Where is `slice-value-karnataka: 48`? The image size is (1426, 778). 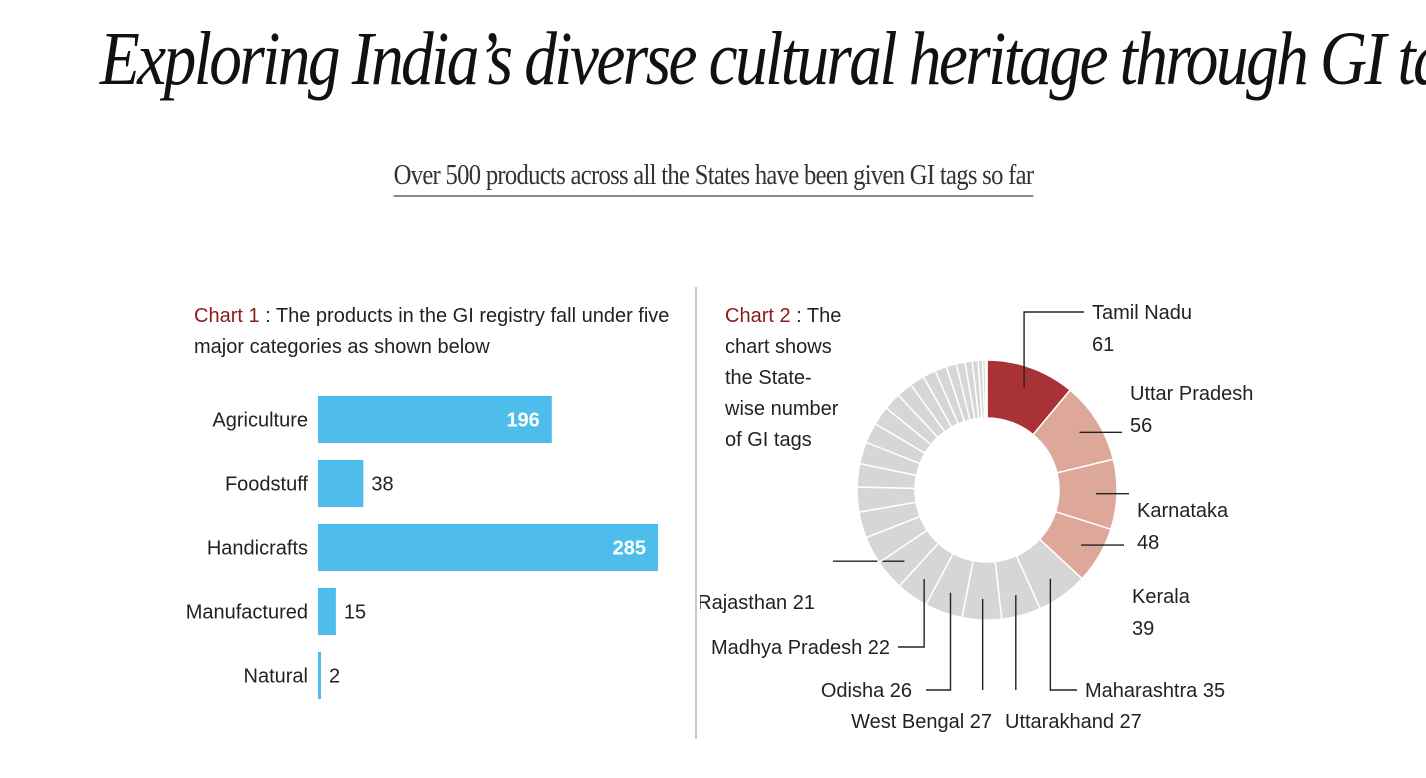 slice-value-karnataka: 48 is located at coordinates (1148, 543).